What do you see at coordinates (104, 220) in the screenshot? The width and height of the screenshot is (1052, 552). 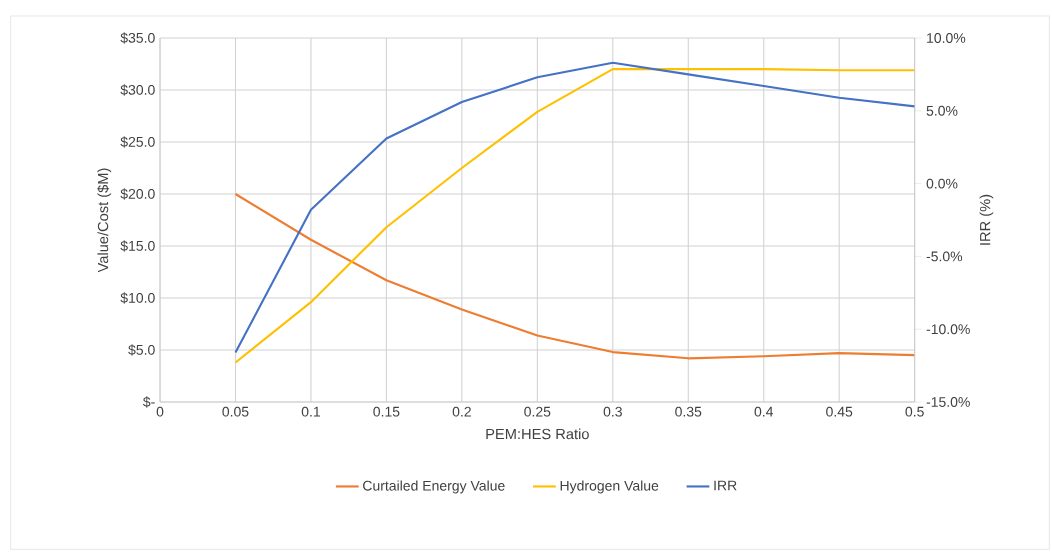 I see `y-axis-title: Value/Cost ($M)` at bounding box center [104, 220].